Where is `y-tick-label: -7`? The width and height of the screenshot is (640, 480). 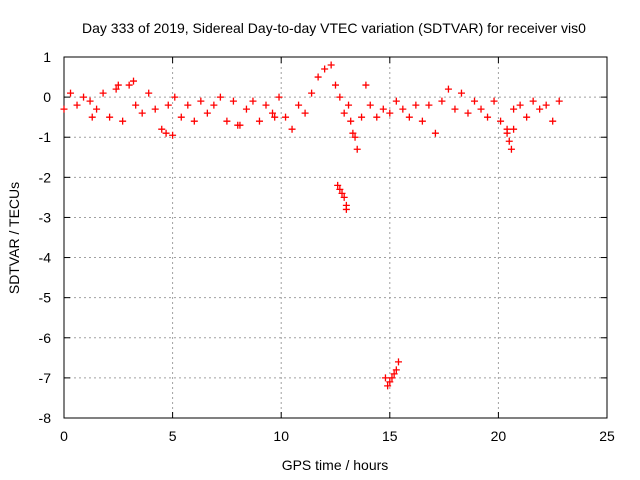 y-tick-label: -7 is located at coordinates (45, 378).